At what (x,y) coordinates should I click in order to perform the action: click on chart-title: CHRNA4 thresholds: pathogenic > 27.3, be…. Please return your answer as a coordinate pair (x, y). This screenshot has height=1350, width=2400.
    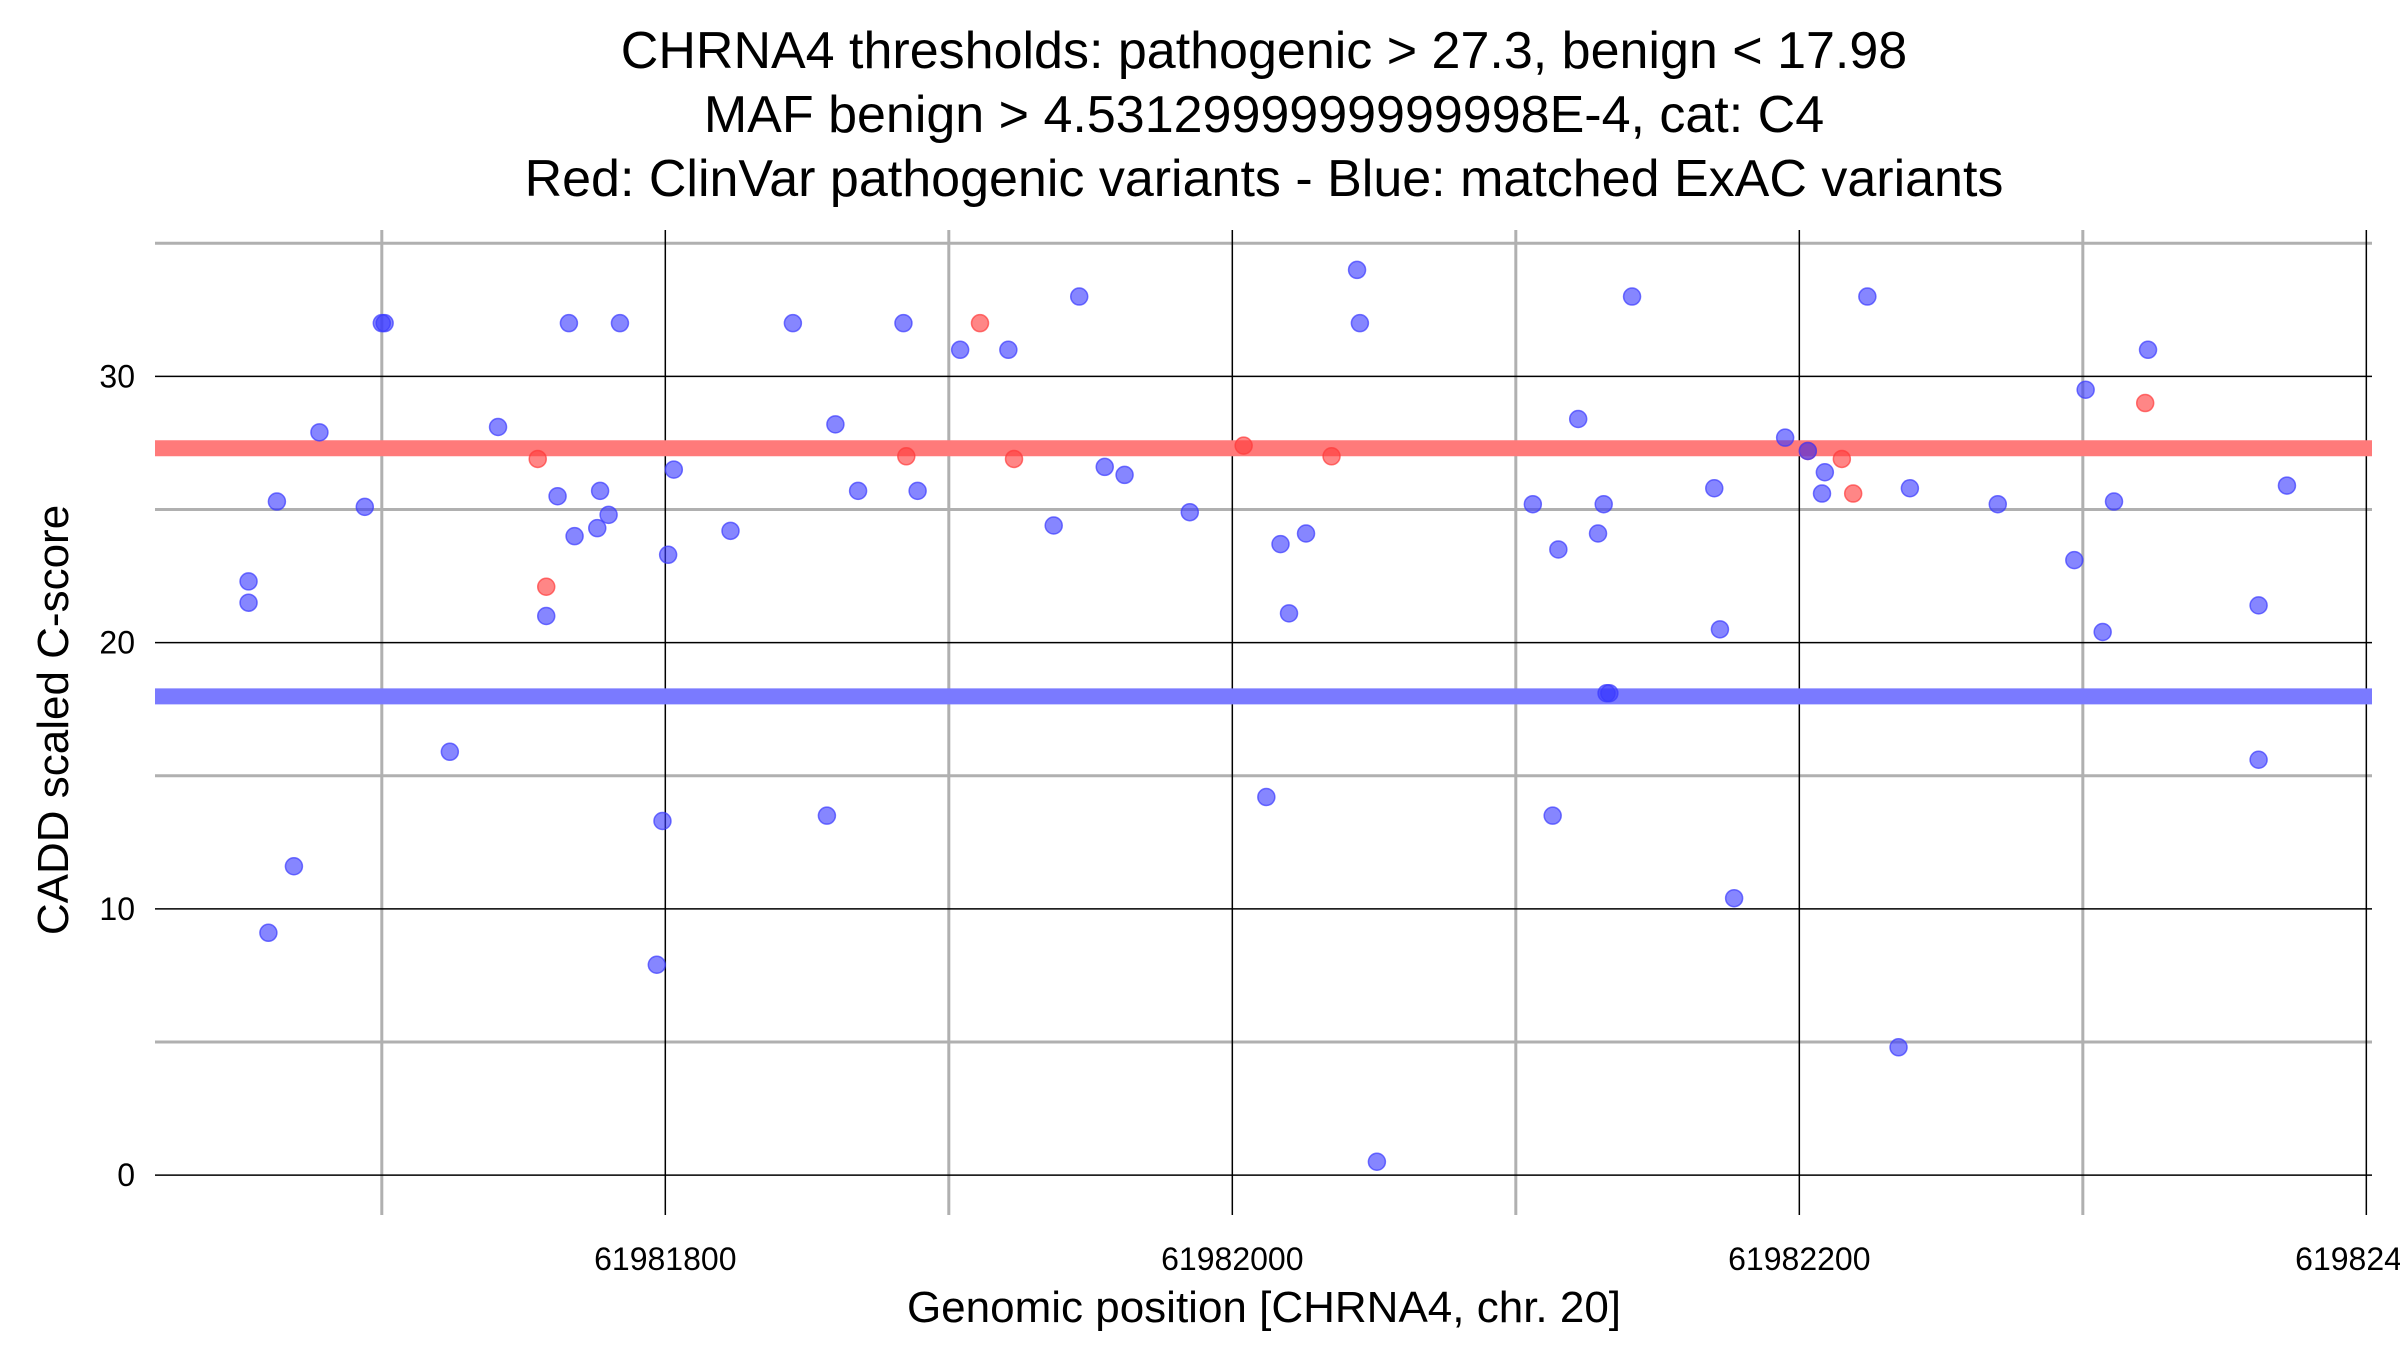
    Looking at the image, I should click on (1264, 115).